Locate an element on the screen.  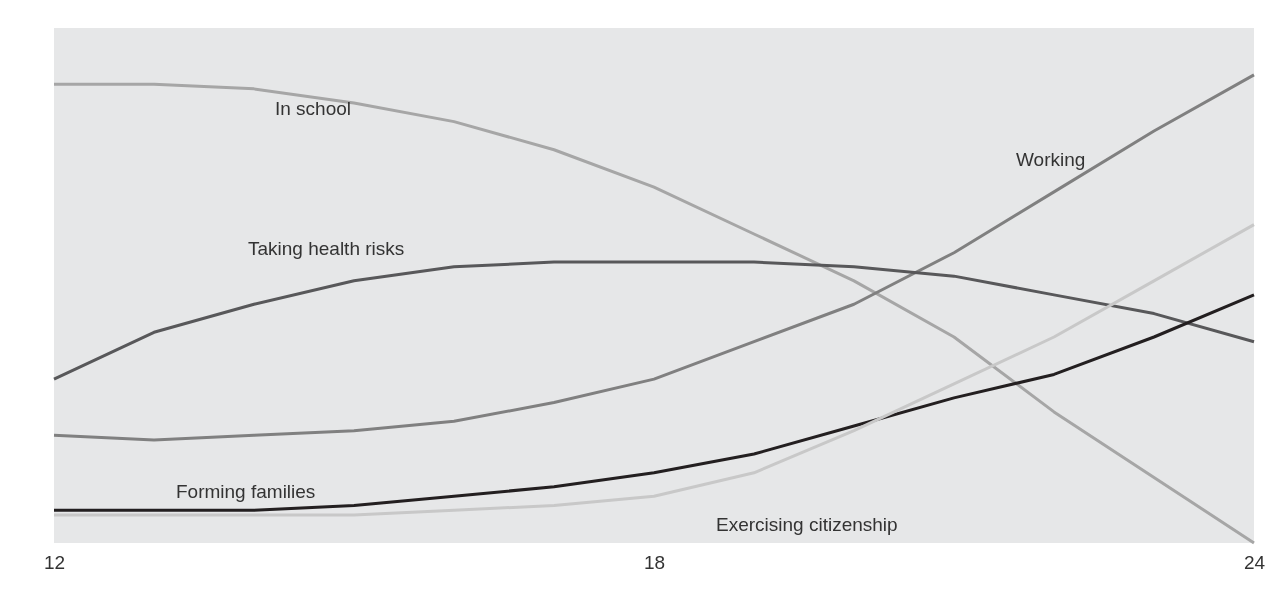
x-tick-label: 24 is located at coordinates (1254, 562).